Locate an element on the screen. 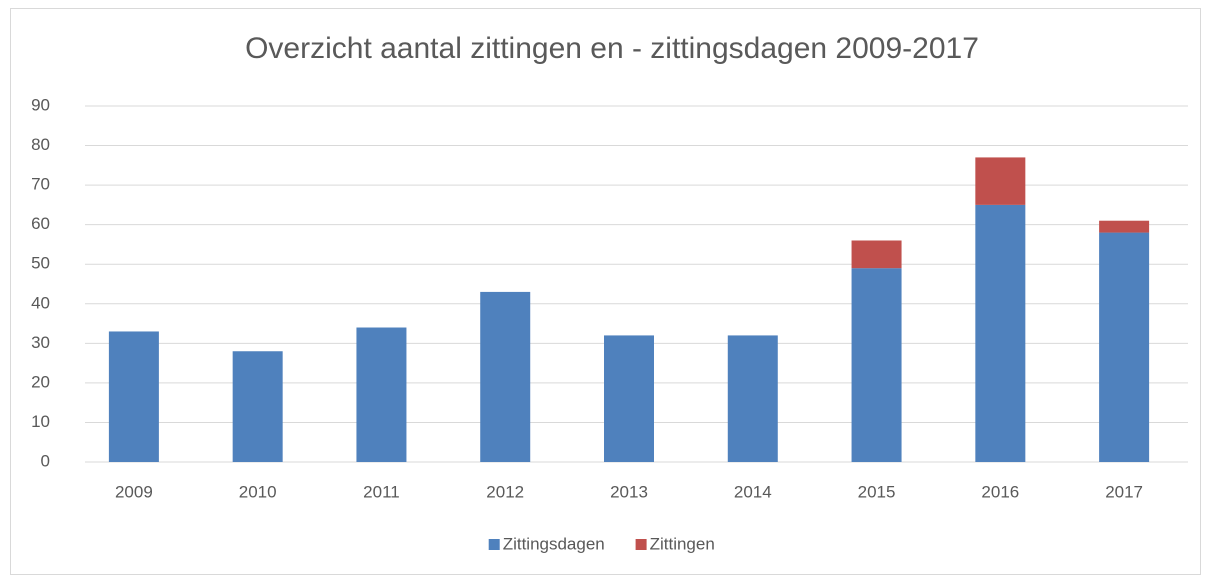  y-tick-label: 0 is located at coordinates (45, 460).